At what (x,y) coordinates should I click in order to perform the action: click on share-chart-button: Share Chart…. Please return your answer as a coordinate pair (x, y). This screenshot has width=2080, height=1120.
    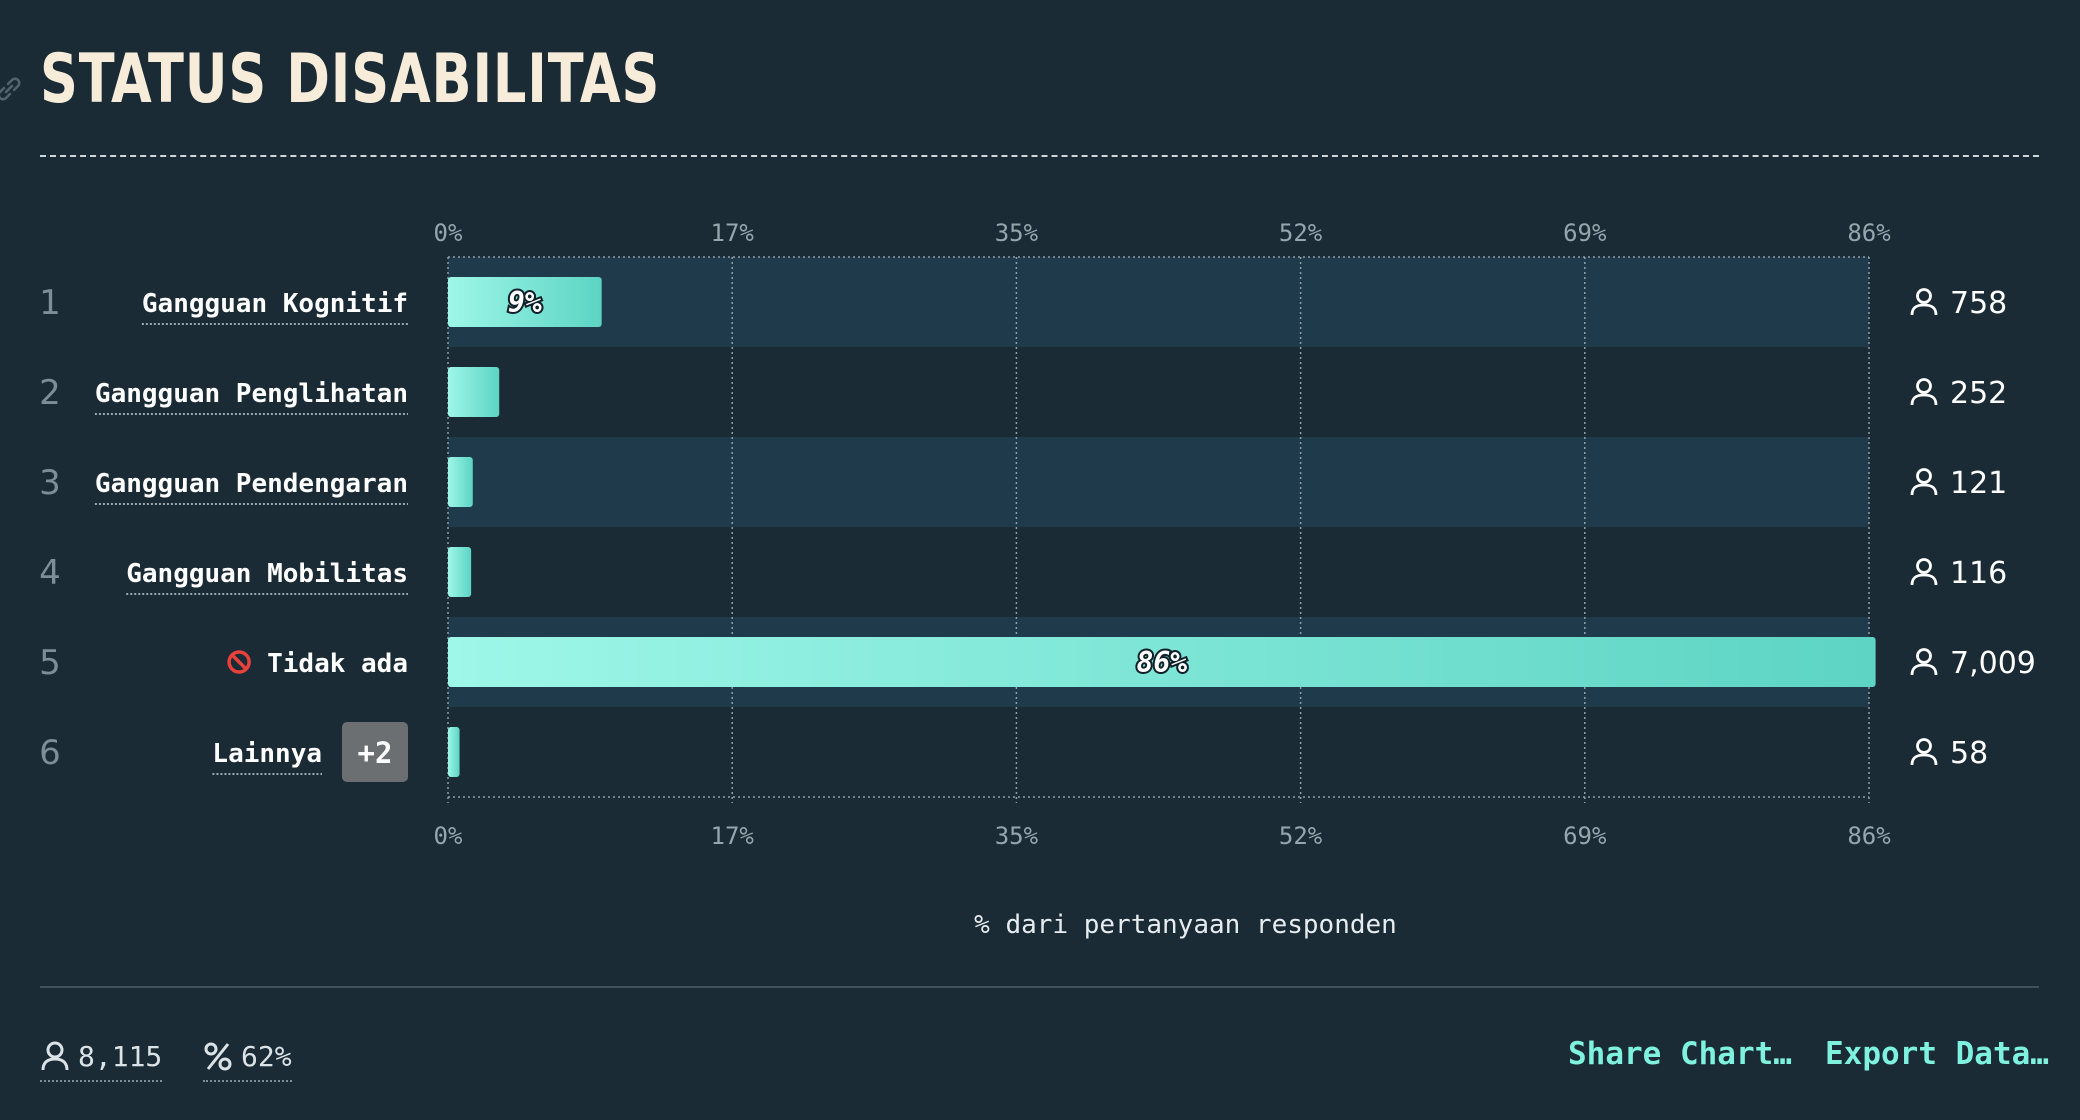
    Looking at the image, I should click on (1680, 1054).